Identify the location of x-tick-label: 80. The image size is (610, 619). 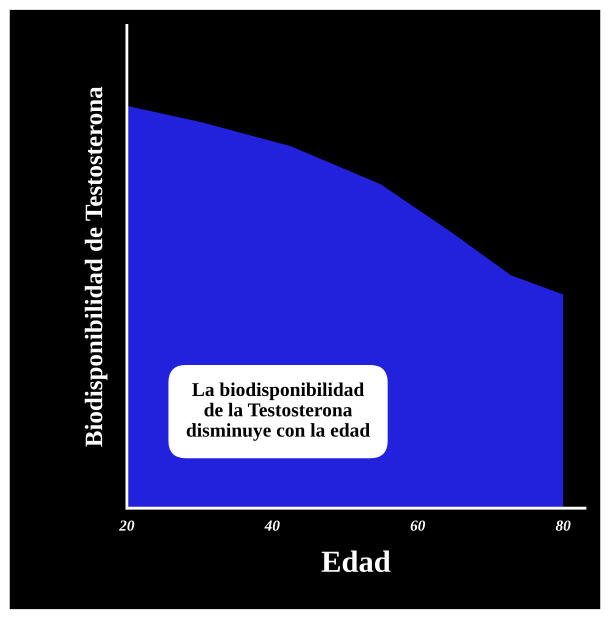
(563, 525).